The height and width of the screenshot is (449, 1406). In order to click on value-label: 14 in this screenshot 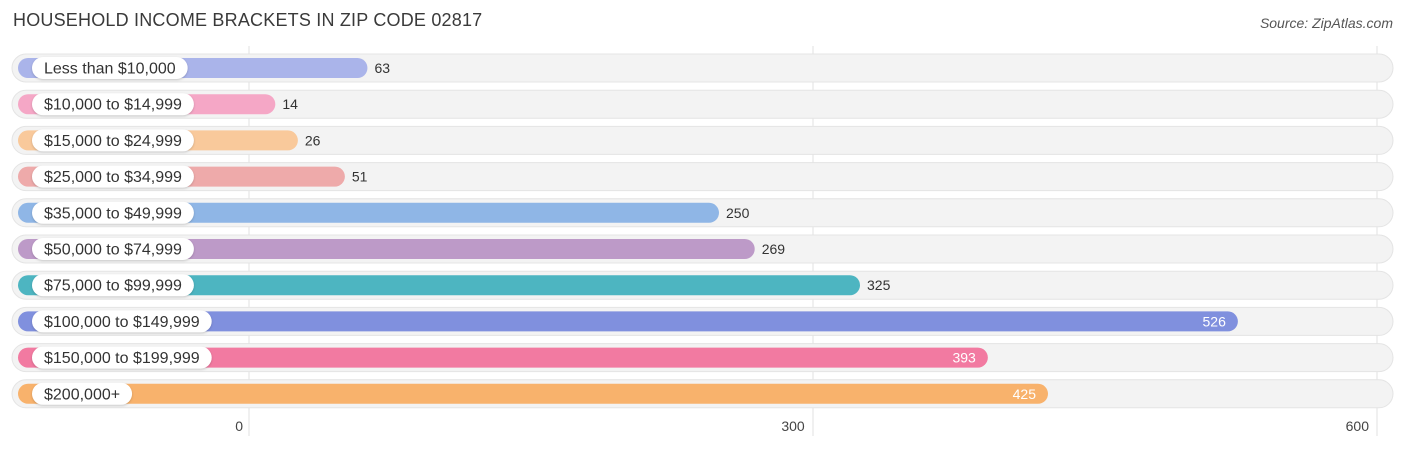, I will do `click(290, 104)`.